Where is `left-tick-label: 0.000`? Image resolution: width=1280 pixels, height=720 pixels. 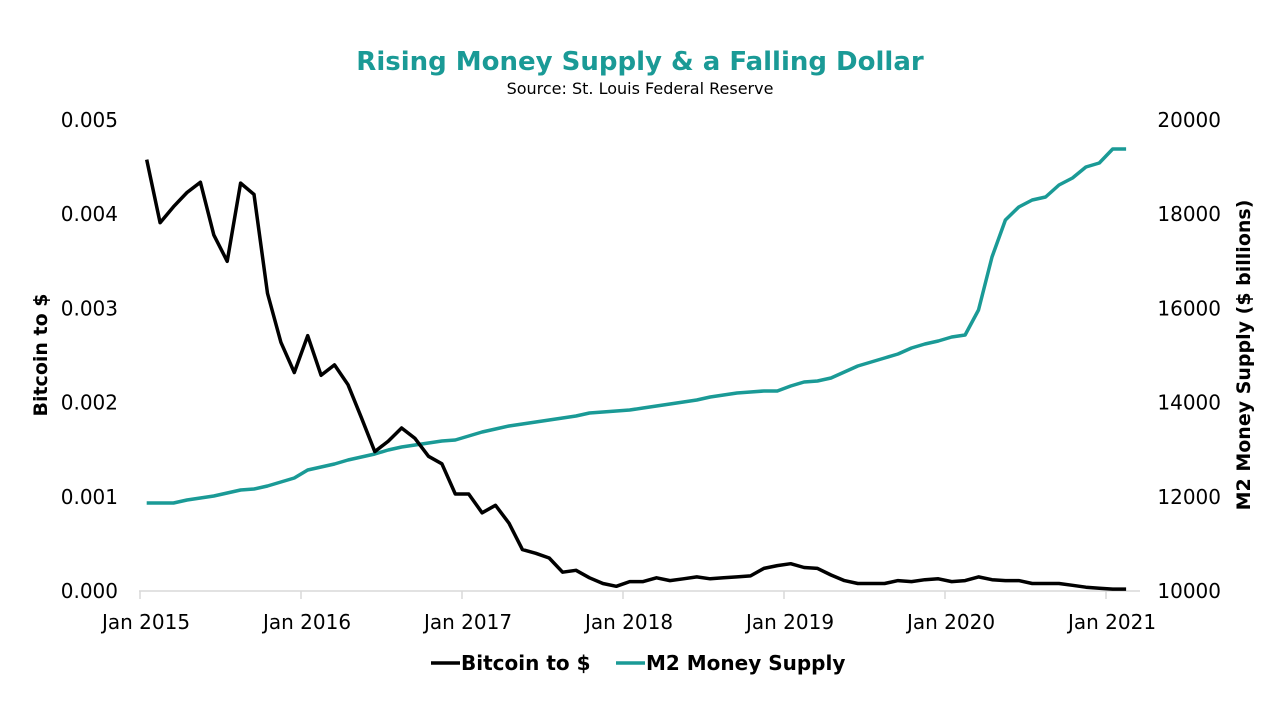 left-tick-label: 0.000 is located at coordinates (89, 591).